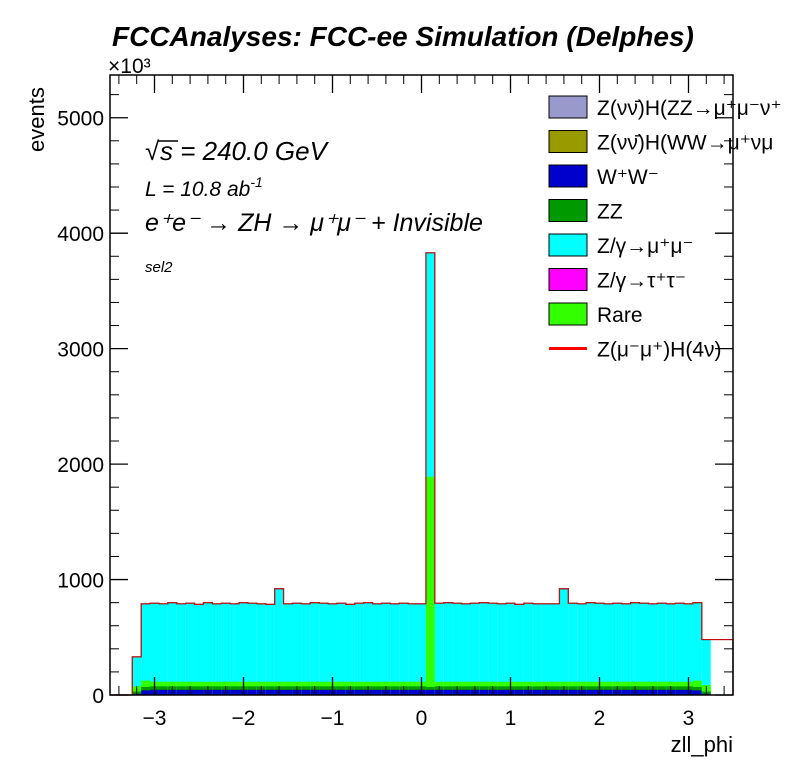  What do you see at coordinates (641, 281) in the screenshot?
I see `legend-label-5: Z/γ→τ⁺τ⁻` at bounding box center [641, 281].